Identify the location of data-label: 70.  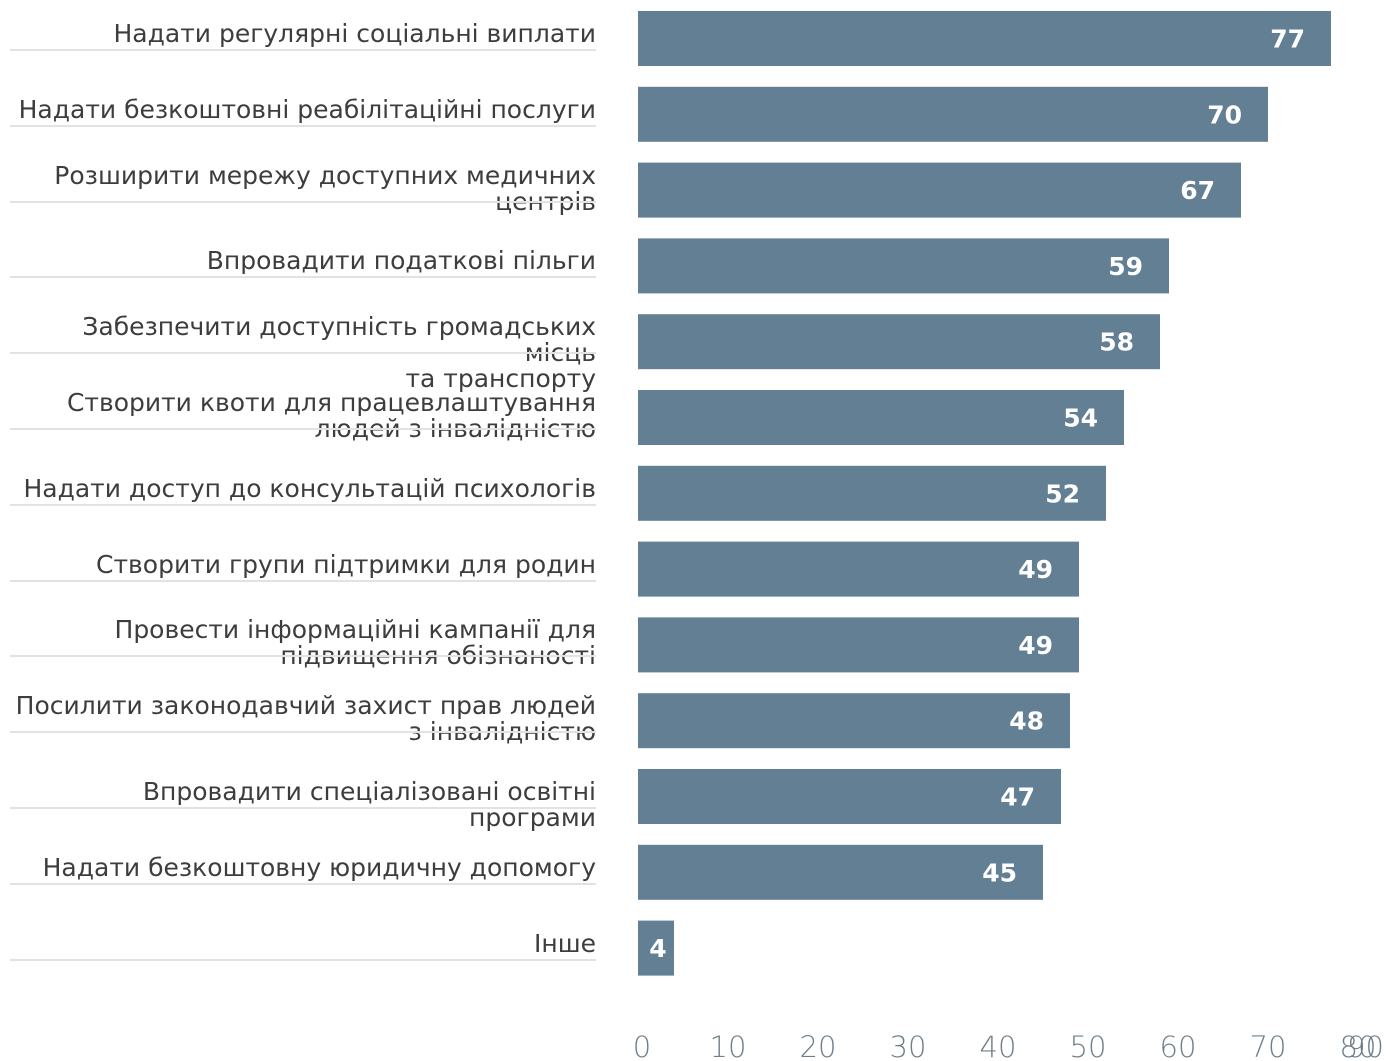
(1224, 114).